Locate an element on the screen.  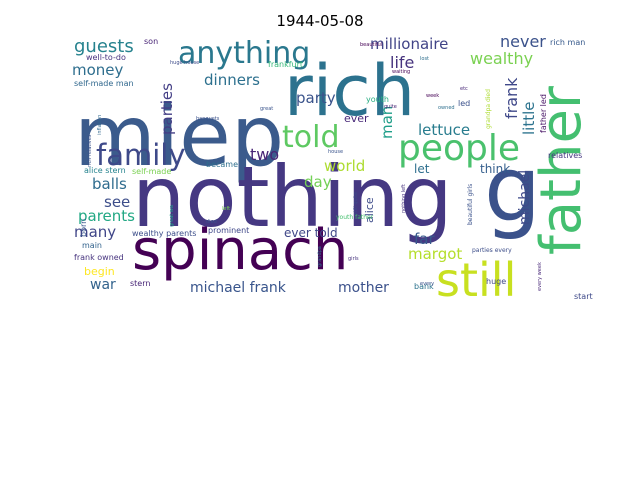
word: stern is located at coordinates (140, 283).